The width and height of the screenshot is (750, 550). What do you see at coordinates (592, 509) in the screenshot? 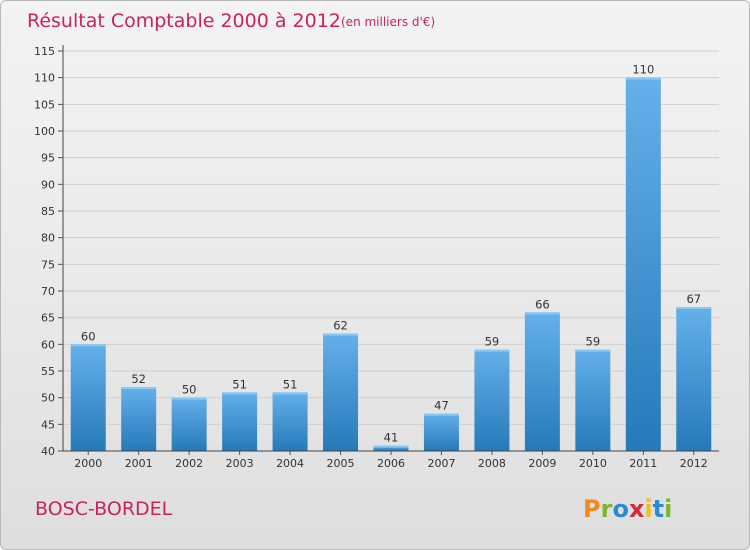
I see `logo-letter: P` at bounding box center [592, 509].